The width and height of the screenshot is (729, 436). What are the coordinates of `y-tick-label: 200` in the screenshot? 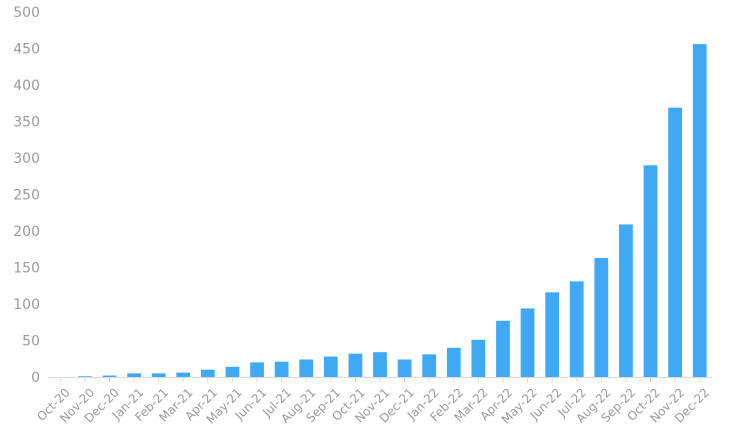 It's located at (26, 232).